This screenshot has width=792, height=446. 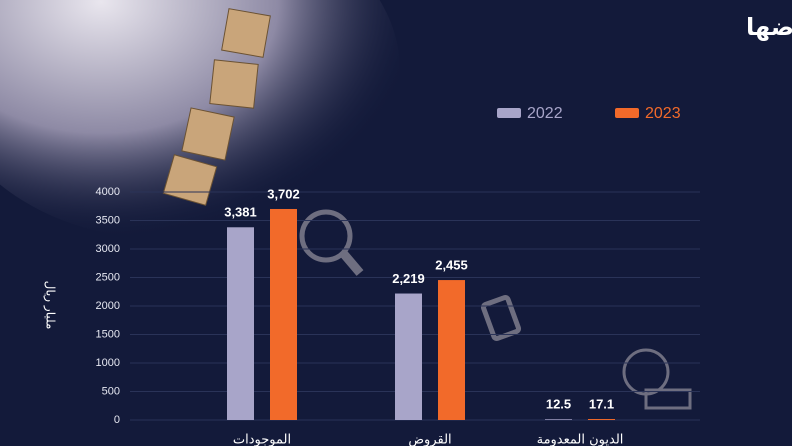 What do you see at coordinates (50, 305) in the screenshot?
I see `y-axis-label: مليار ريال` at bounding box center [50, 305].